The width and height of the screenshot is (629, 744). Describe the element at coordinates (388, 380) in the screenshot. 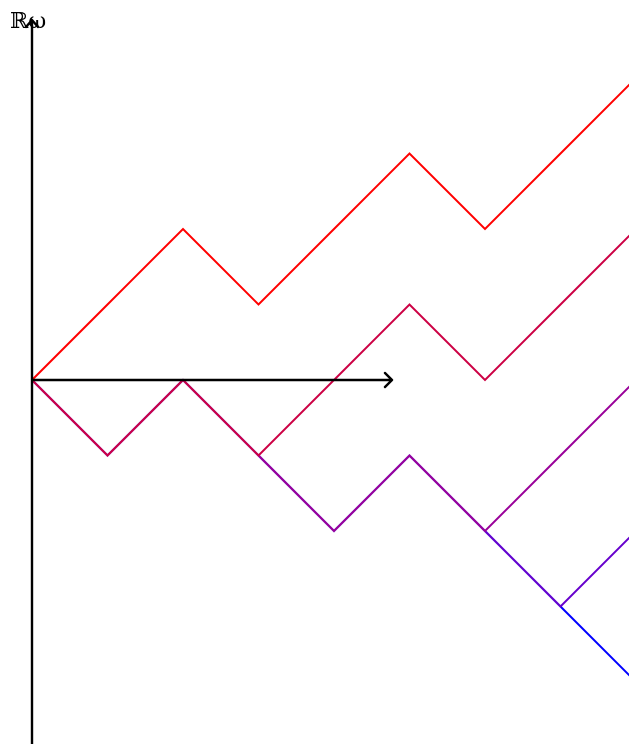

I see `horizontal-axis-arrowhead` at that location.